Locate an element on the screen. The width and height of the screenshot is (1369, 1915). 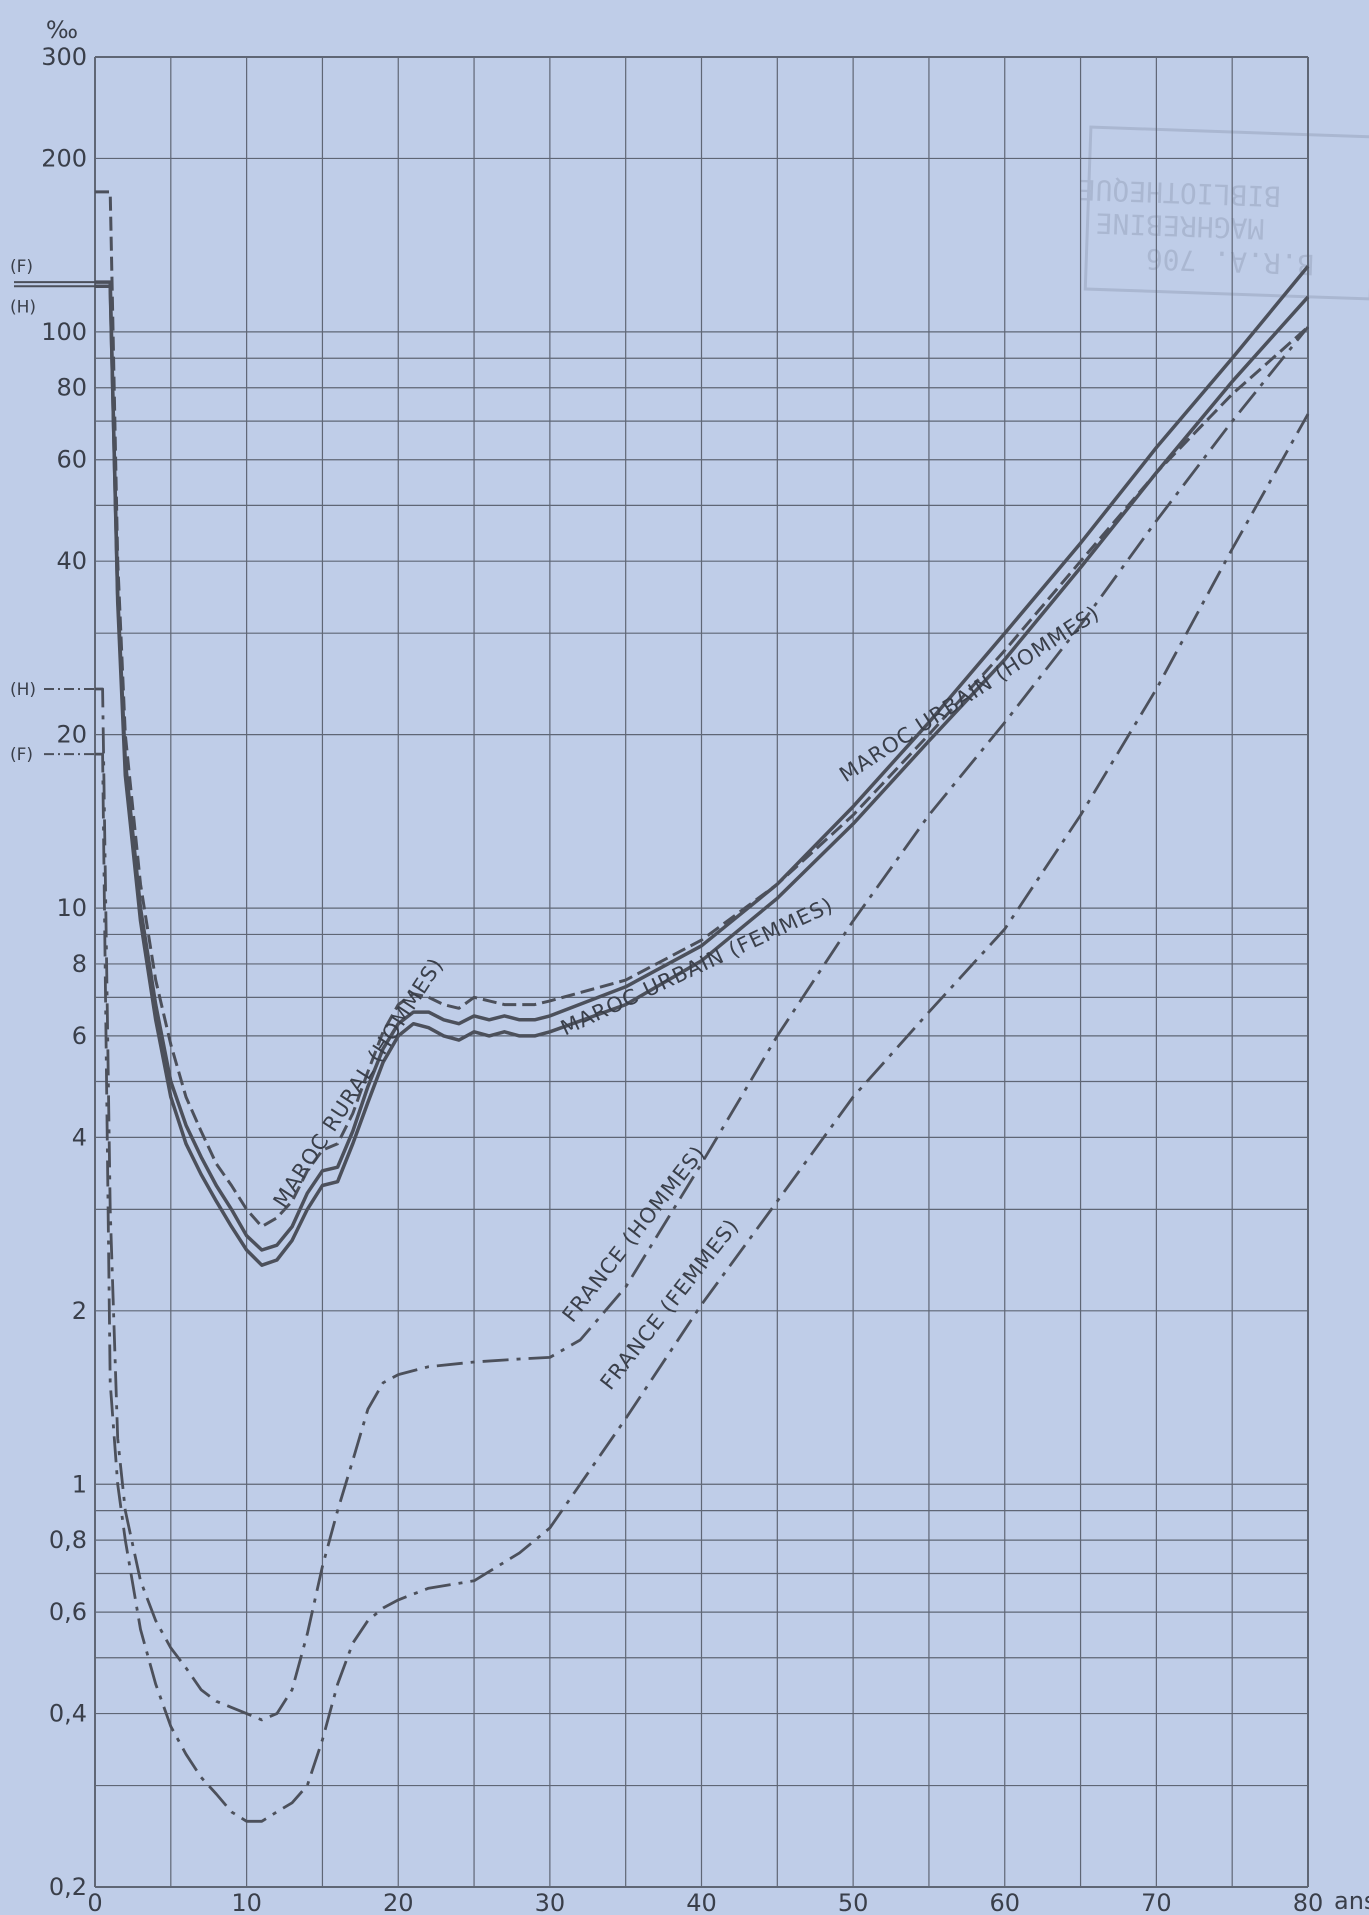
y-tick-label: 1 is located at coordinates (79, 1484).